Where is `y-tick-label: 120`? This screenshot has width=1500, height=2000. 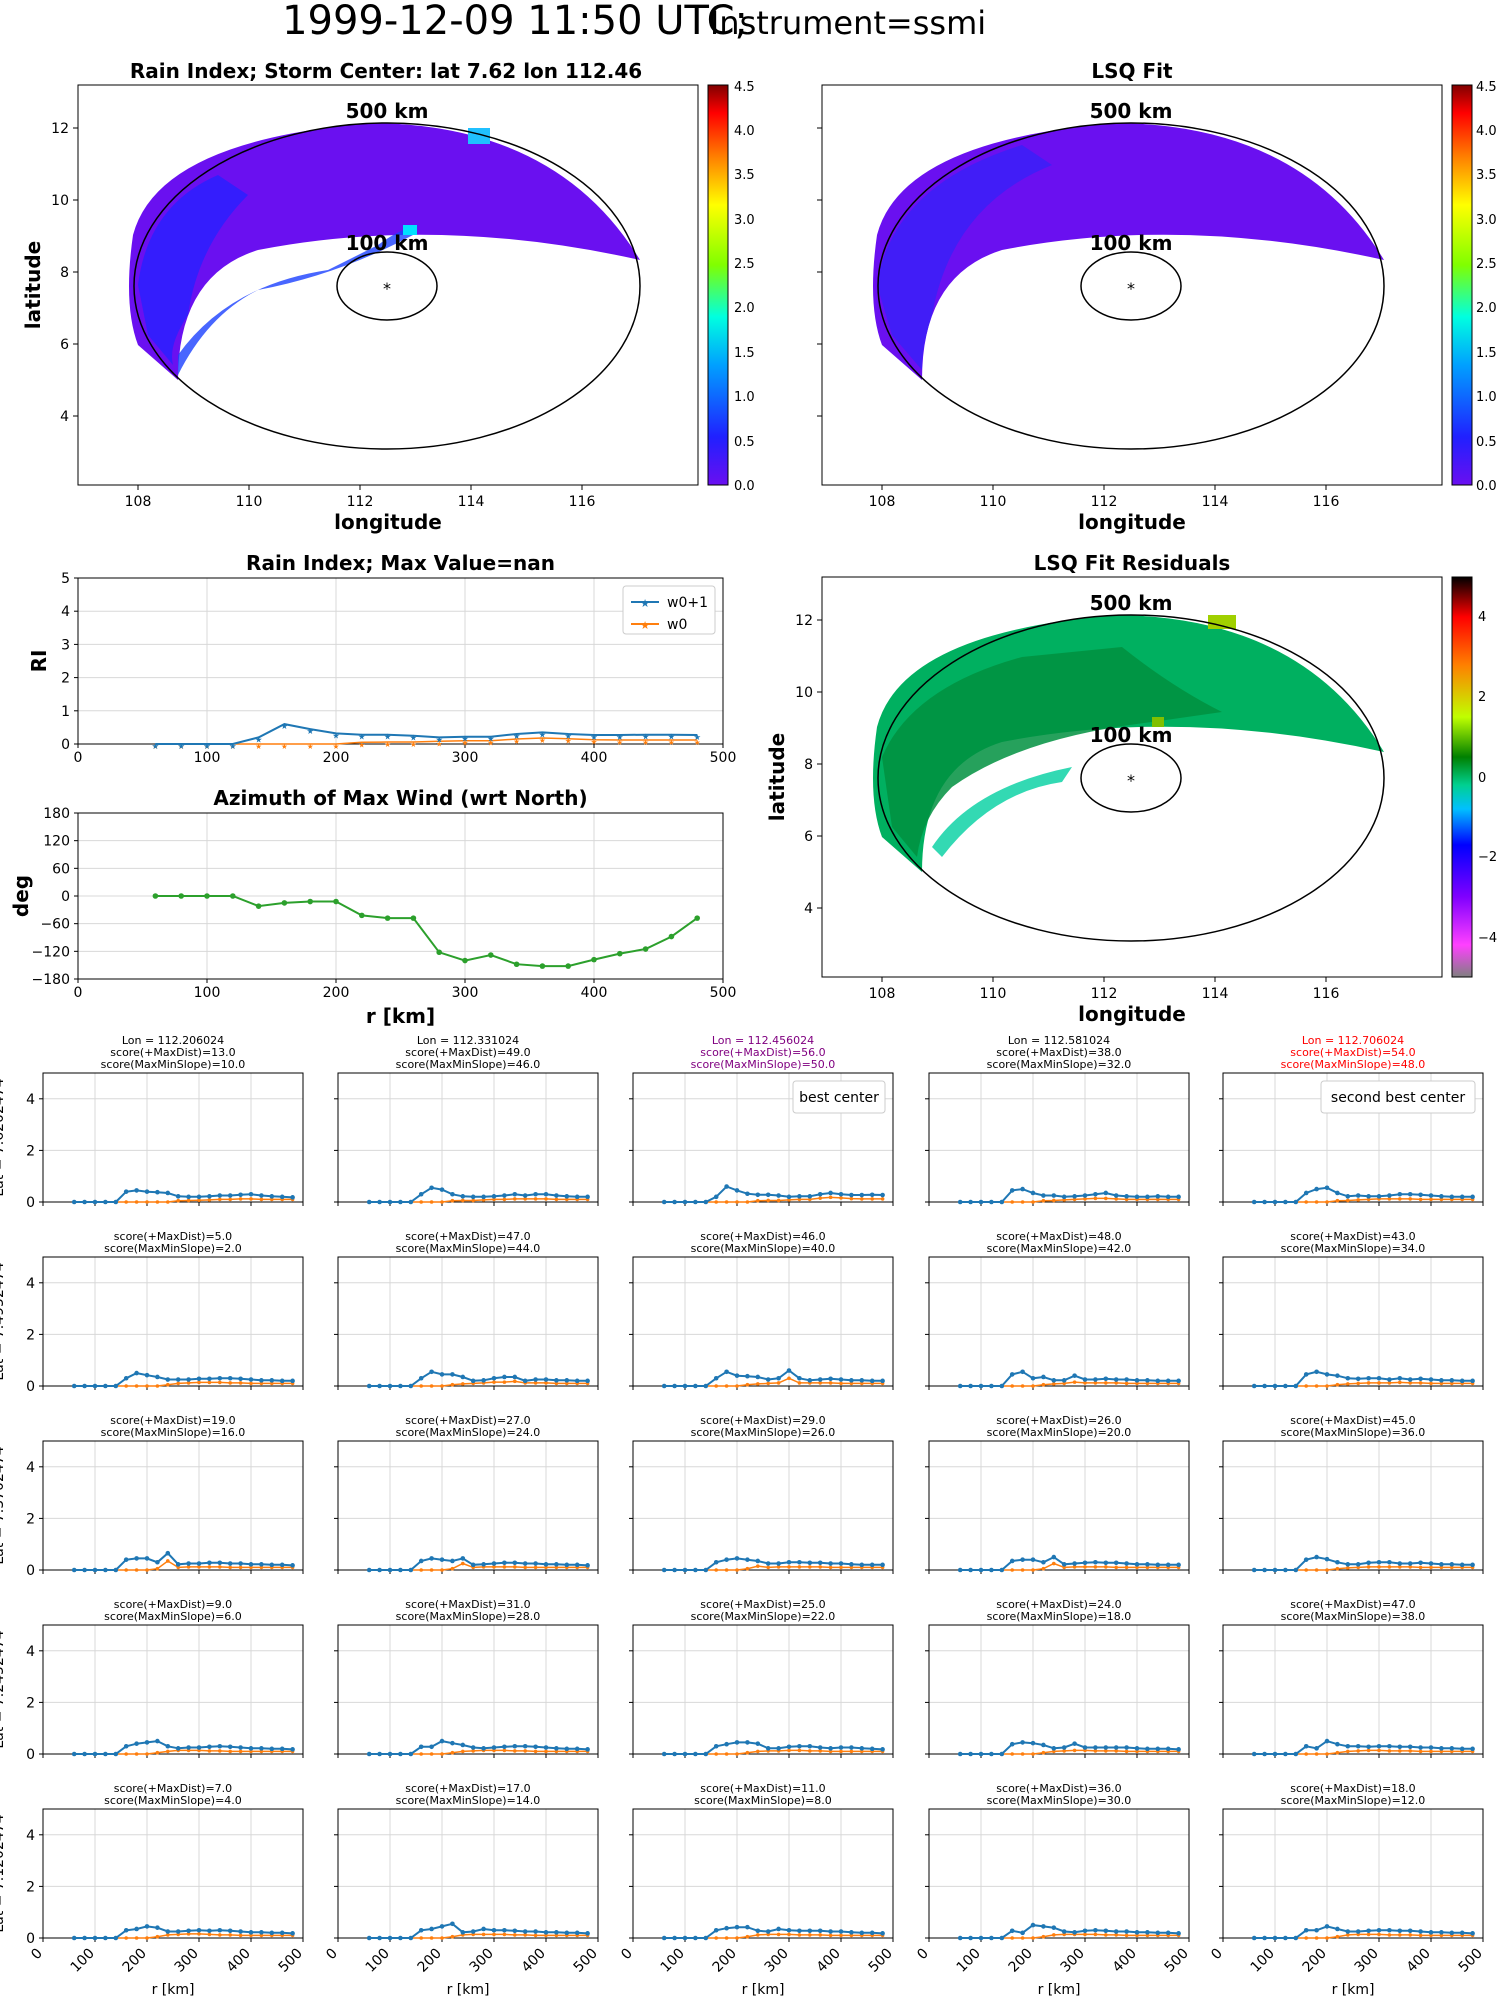
y-tick-label: 120 is located at coordinates (56, 842).